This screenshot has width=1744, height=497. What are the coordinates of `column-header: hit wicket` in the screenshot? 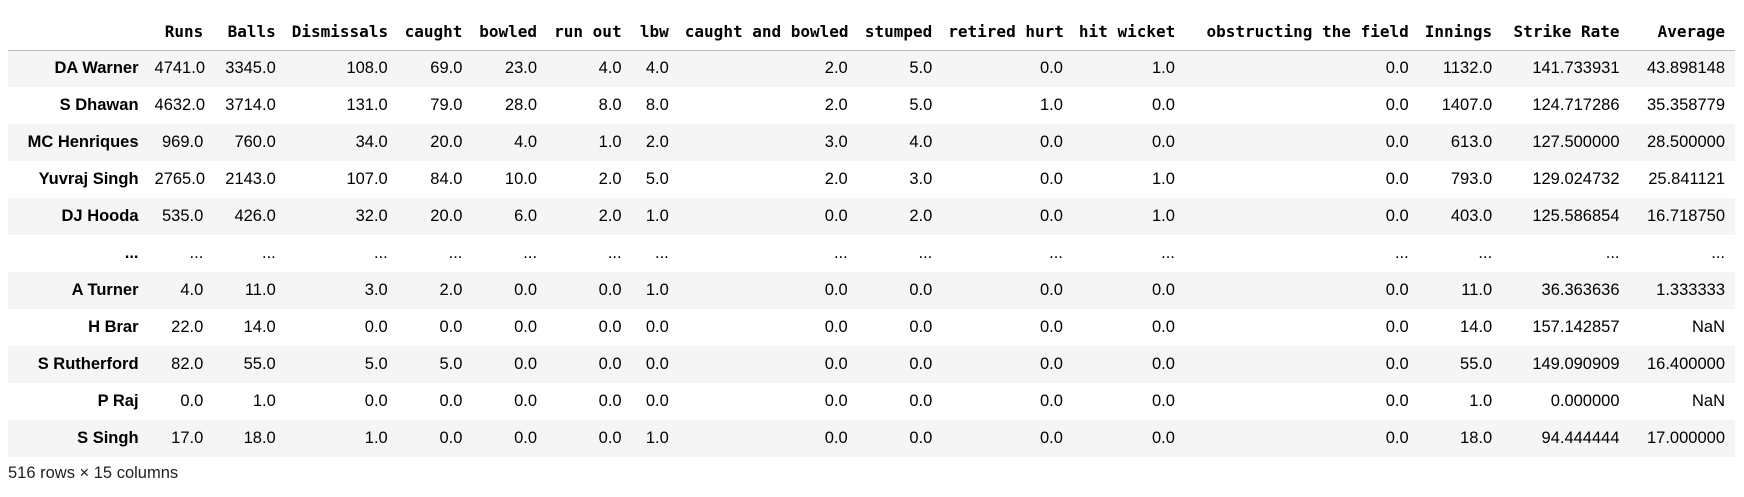 It's located at (1128, 32).